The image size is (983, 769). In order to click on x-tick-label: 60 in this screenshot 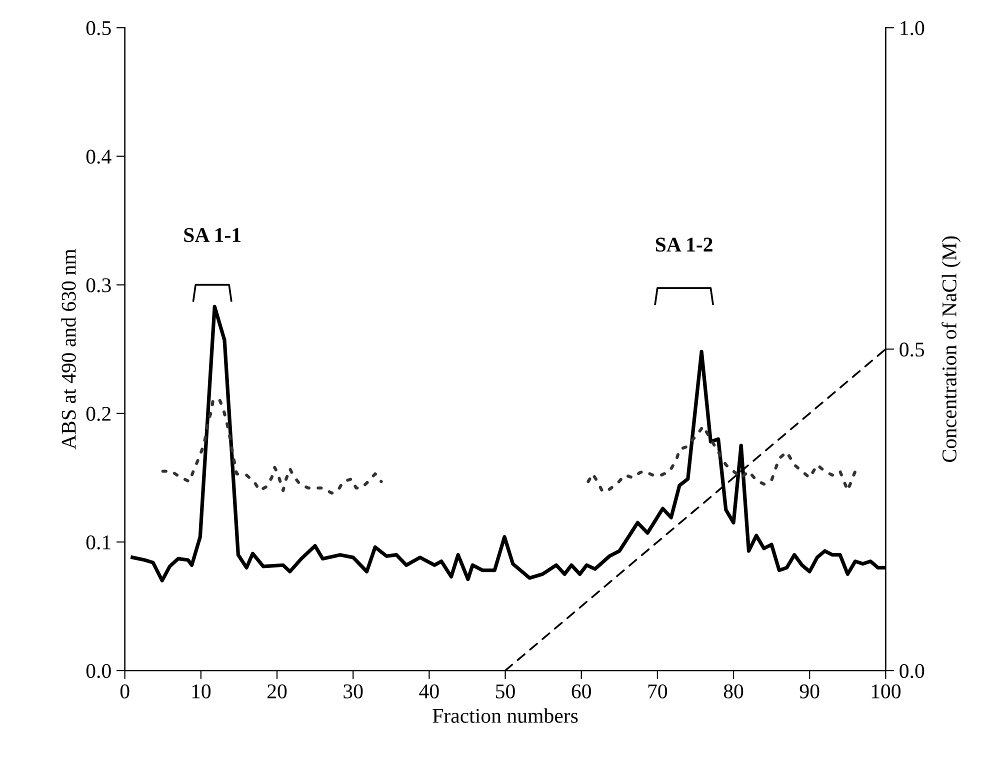, I will do `click(581, 691)`.